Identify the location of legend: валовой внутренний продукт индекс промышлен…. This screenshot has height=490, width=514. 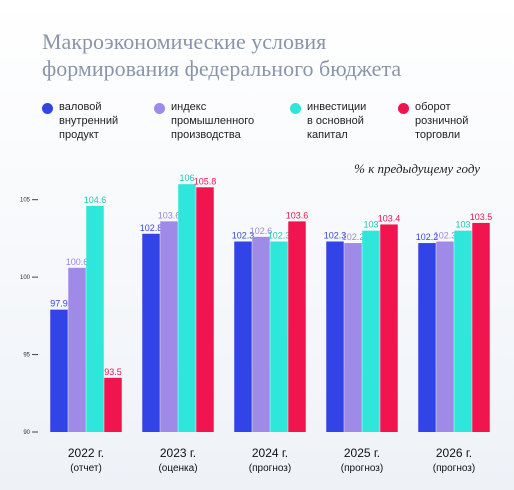
(277, 124).